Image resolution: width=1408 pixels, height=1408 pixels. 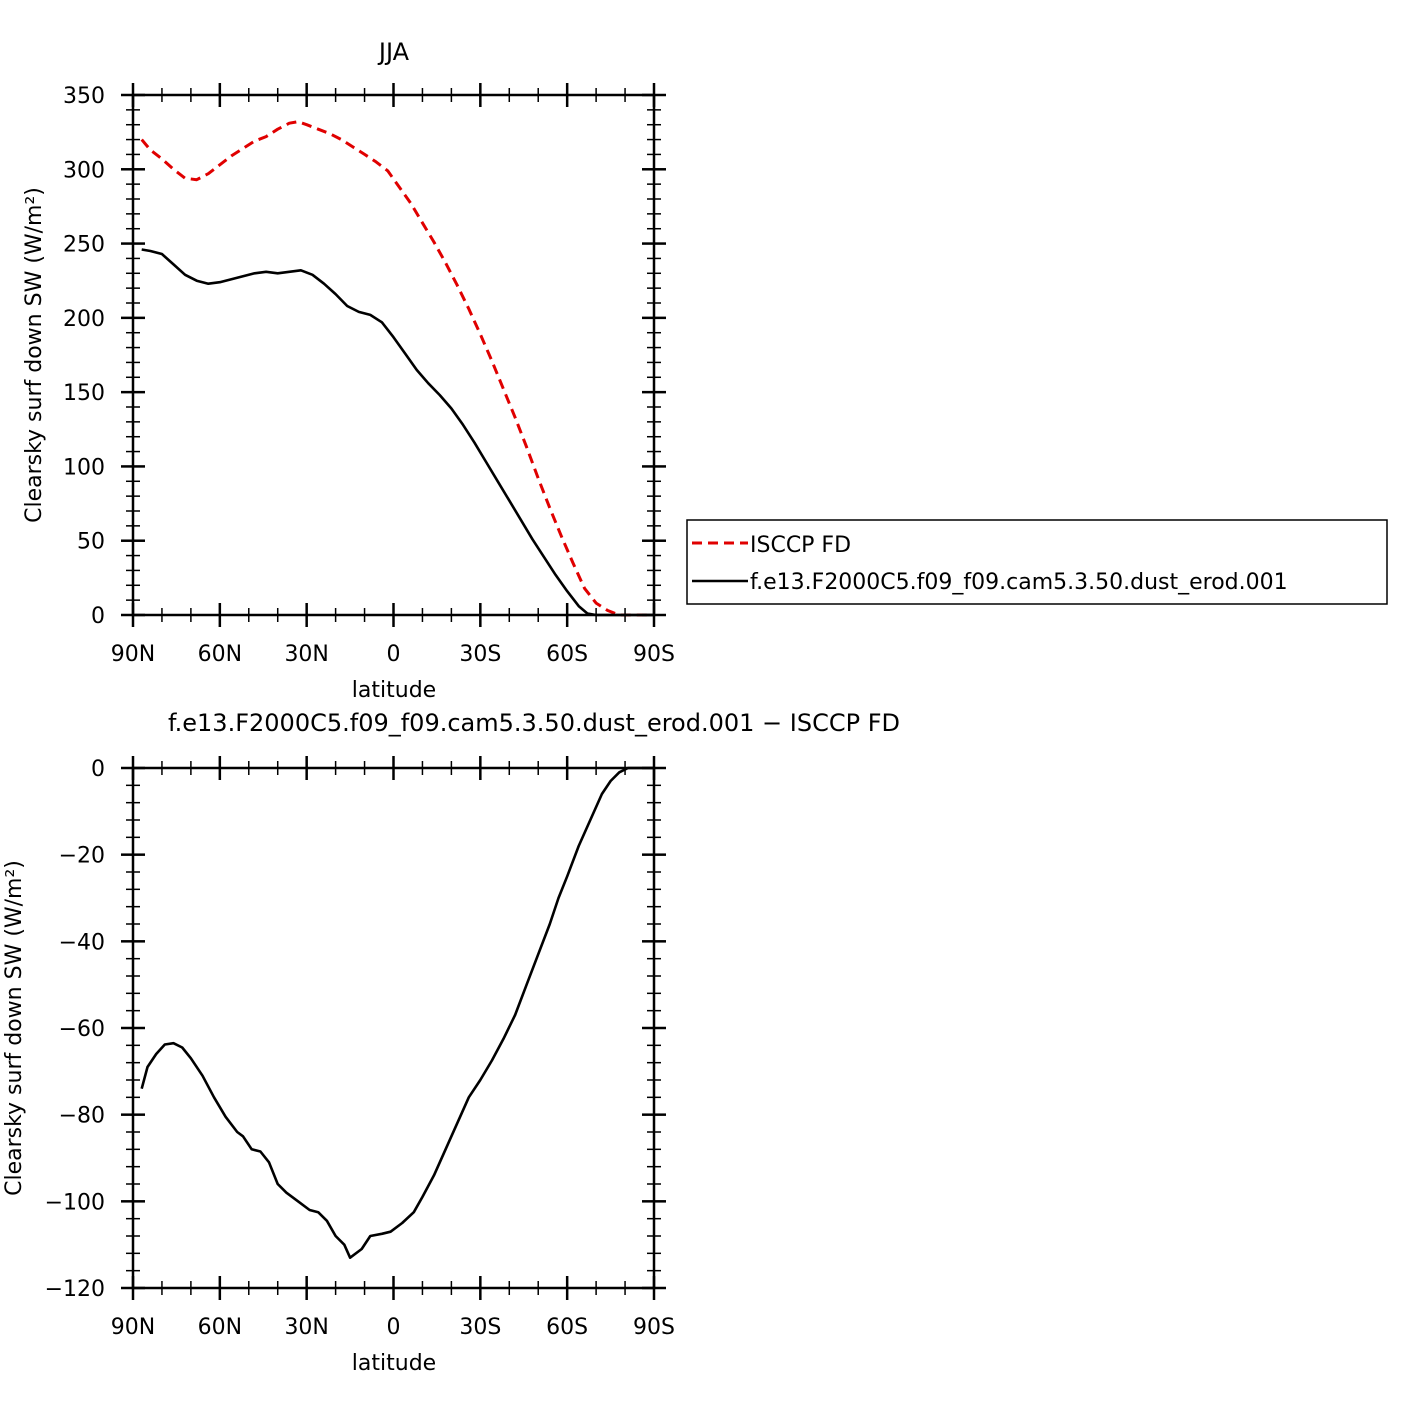 What do you see at coordinates (567, 1327) in the screenshot?
I see `bottom-x-tick-label: 60S` at bounding box center [567, 1327].